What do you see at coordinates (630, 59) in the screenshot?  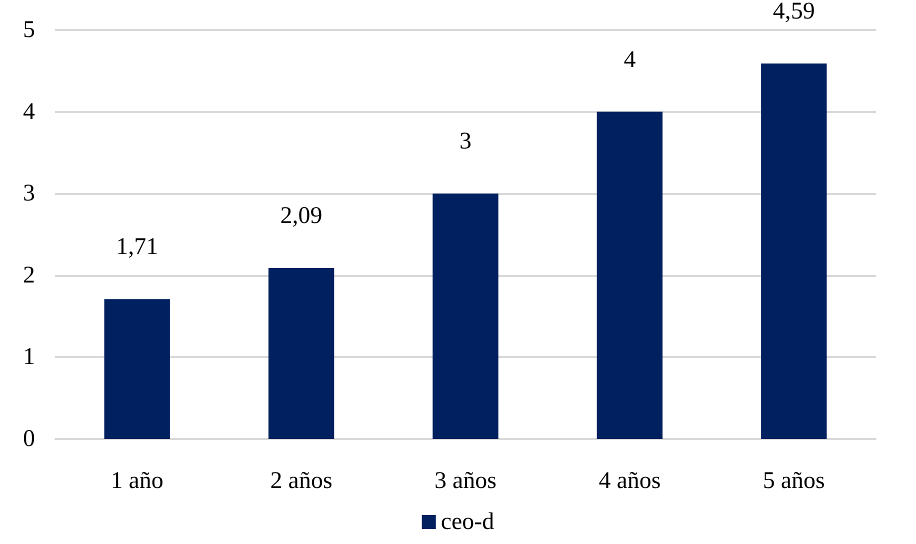 I see `data-label: 4` at bounding box center [630, 59].